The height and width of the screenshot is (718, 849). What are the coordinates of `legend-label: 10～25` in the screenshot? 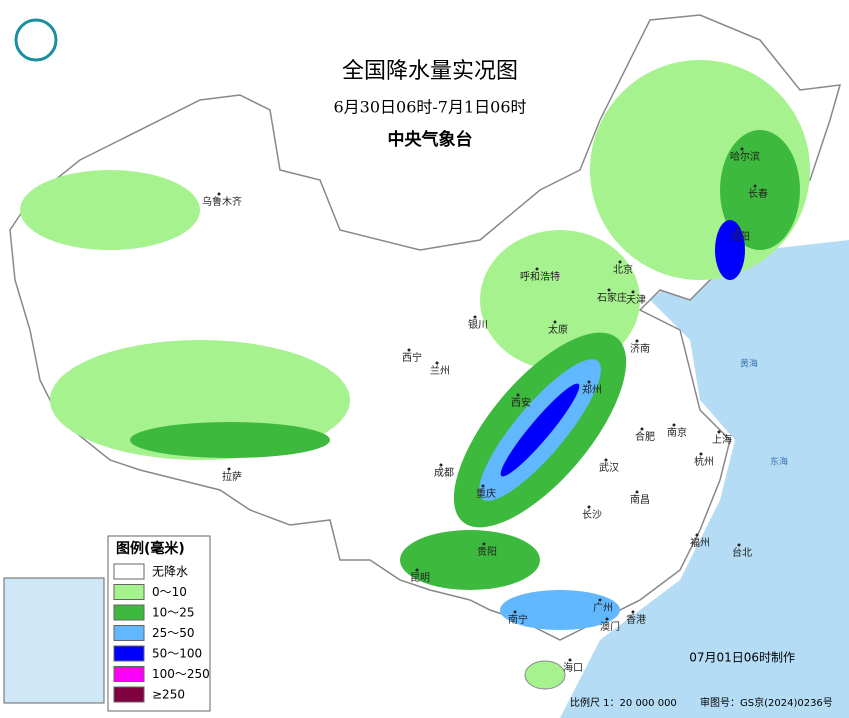 It's located at (173, 613).